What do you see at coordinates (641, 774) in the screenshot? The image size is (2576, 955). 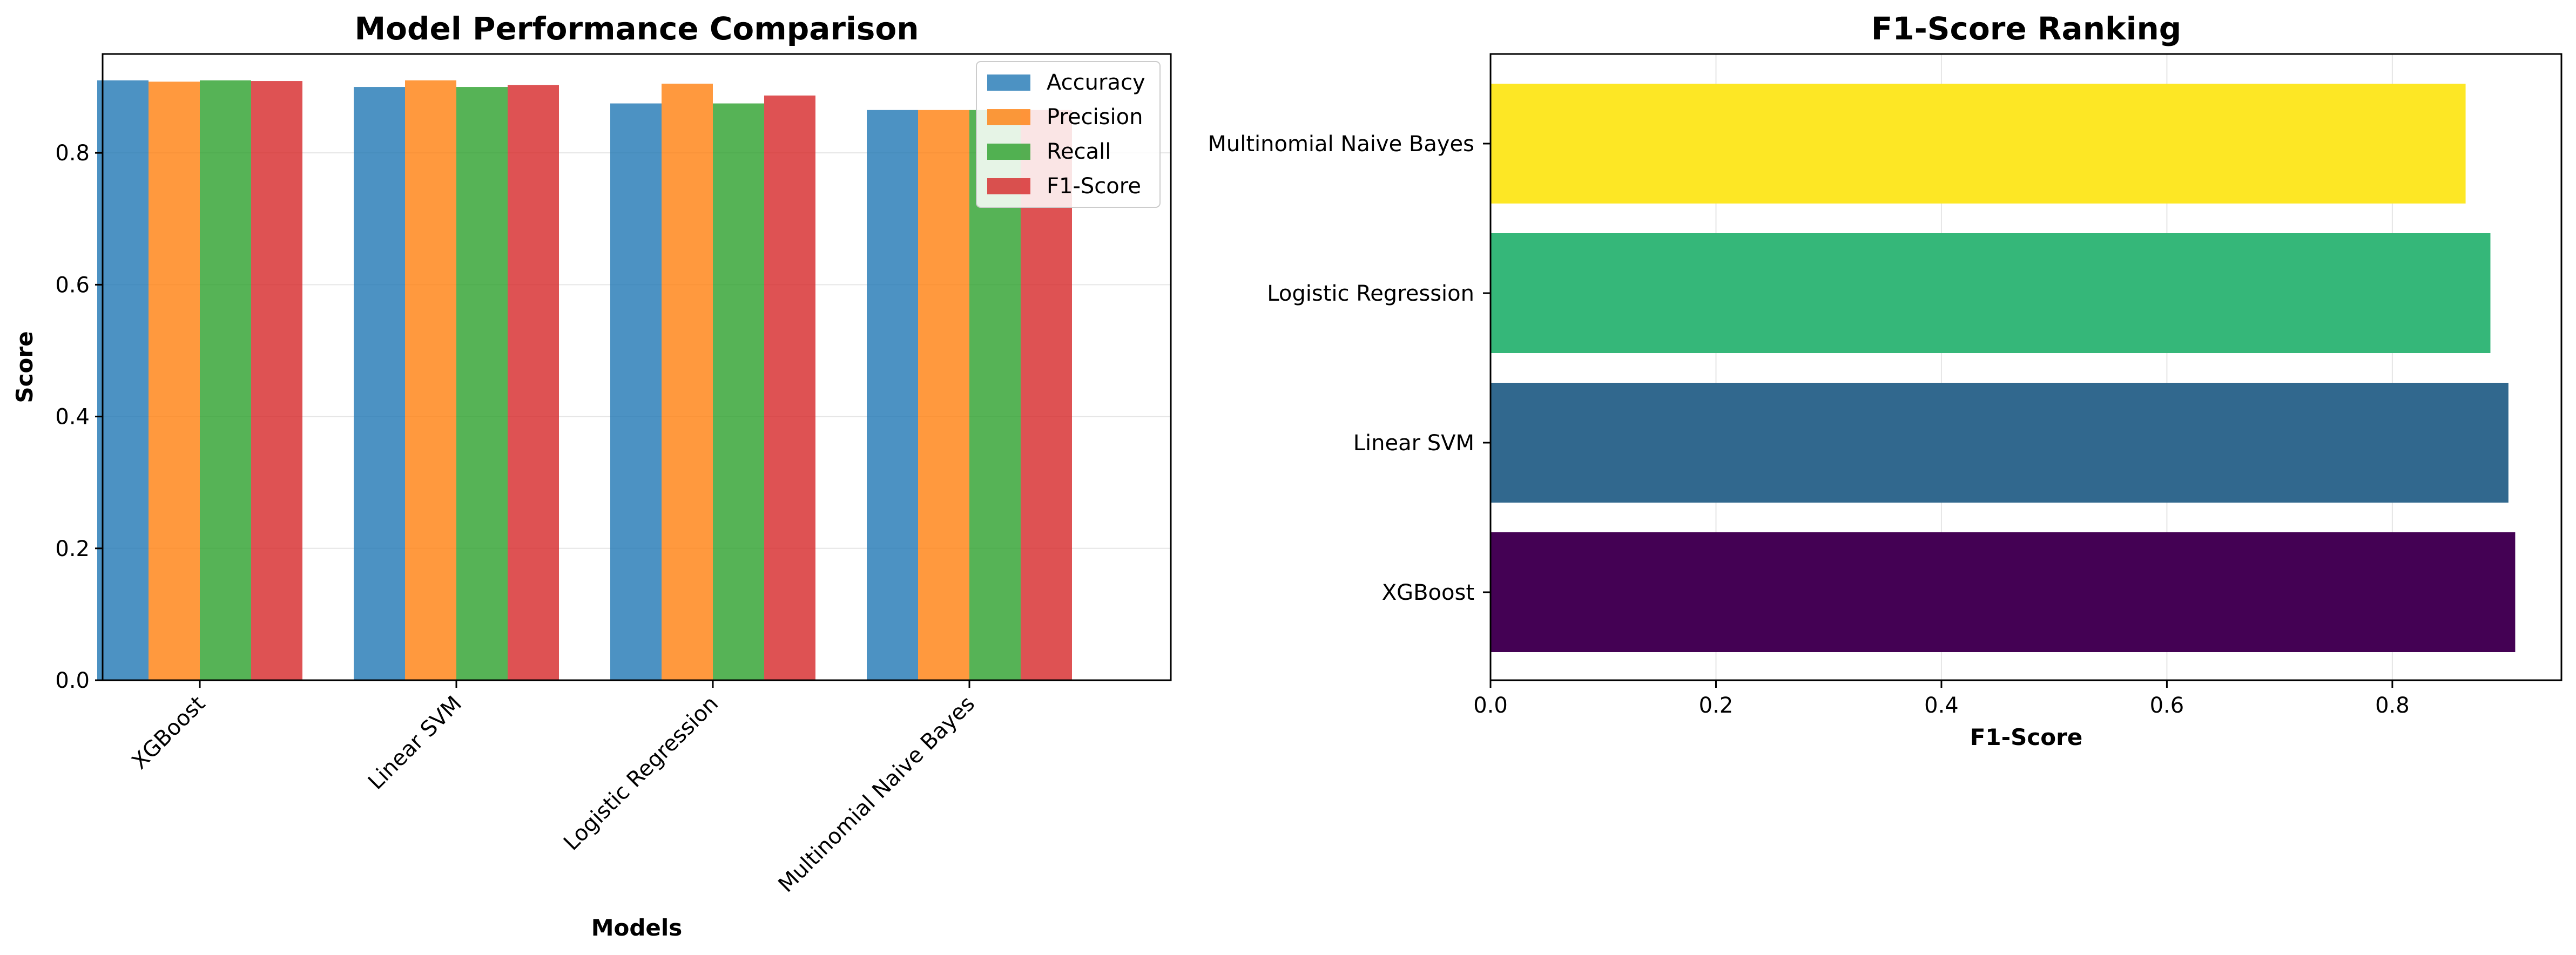 I see `chart1-x-tick-label: Logistic Regression` at bounding box center [641, 774].